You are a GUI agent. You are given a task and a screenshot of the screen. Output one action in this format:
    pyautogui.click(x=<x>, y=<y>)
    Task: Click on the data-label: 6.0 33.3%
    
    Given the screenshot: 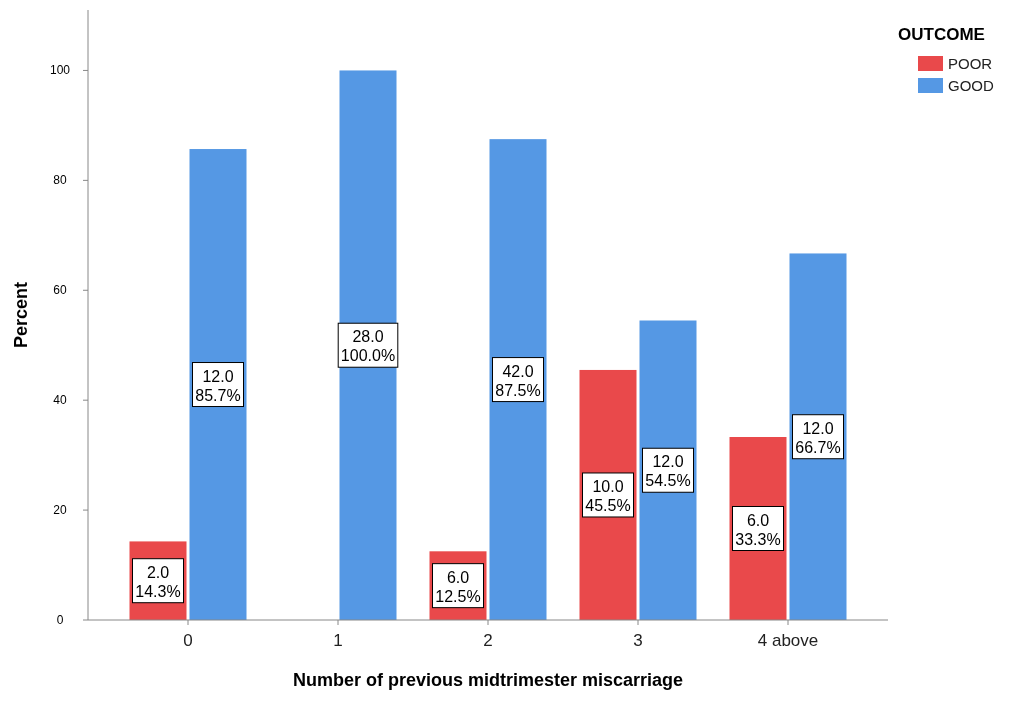 What is the action you would take?
    pyautogui.click(x=758, y=529)
    